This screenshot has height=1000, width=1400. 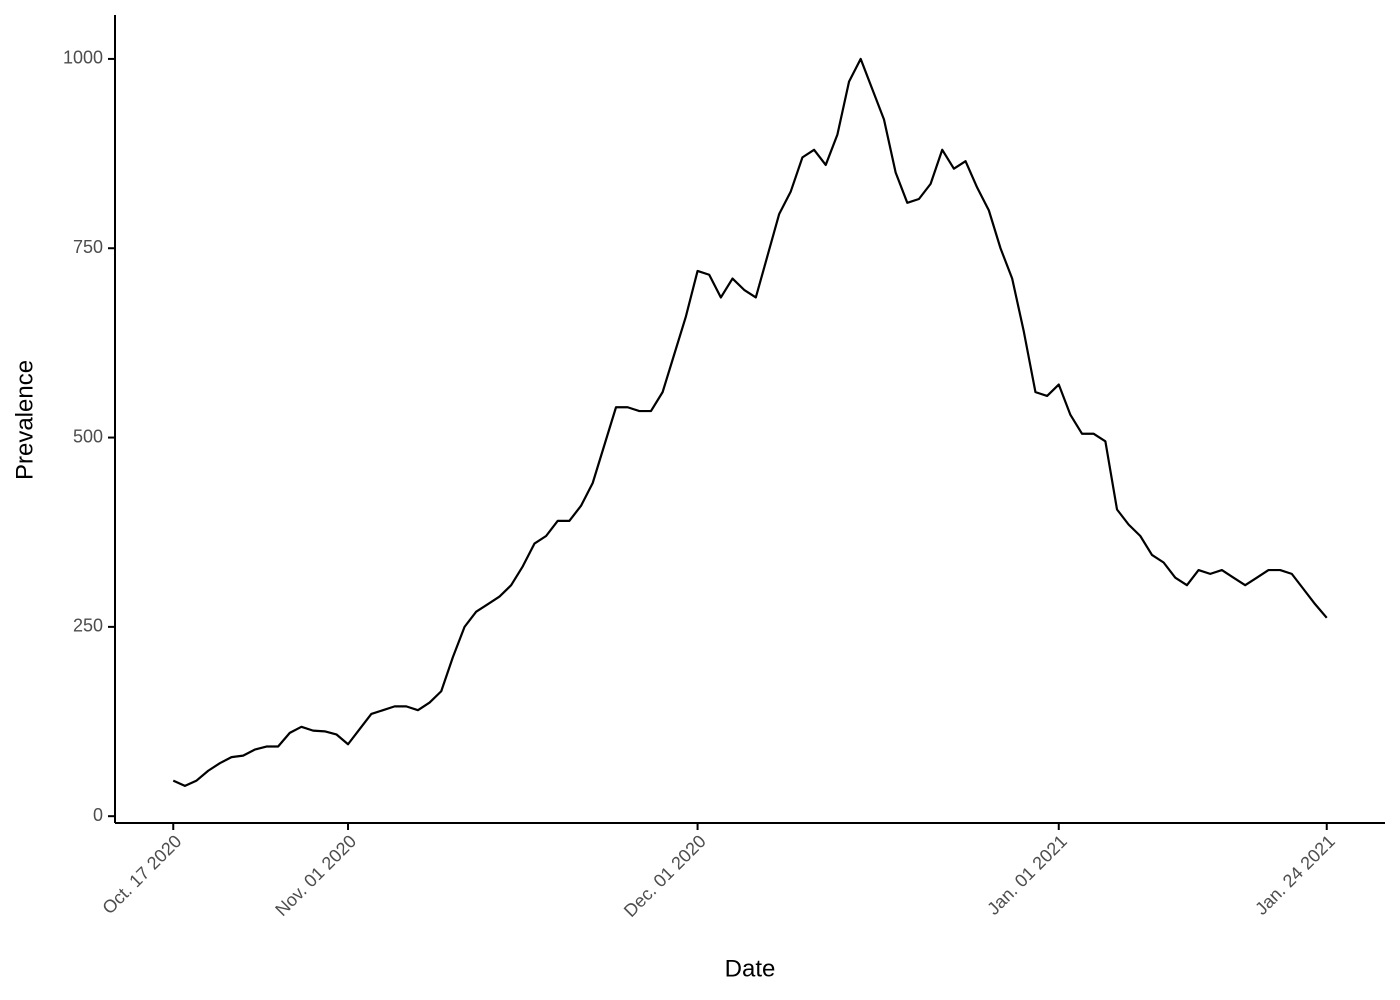 What do you see at coordinates (83, 58) in the screenshot?
I see `y-tick-label: 1000` at bounding box center [83, 58].